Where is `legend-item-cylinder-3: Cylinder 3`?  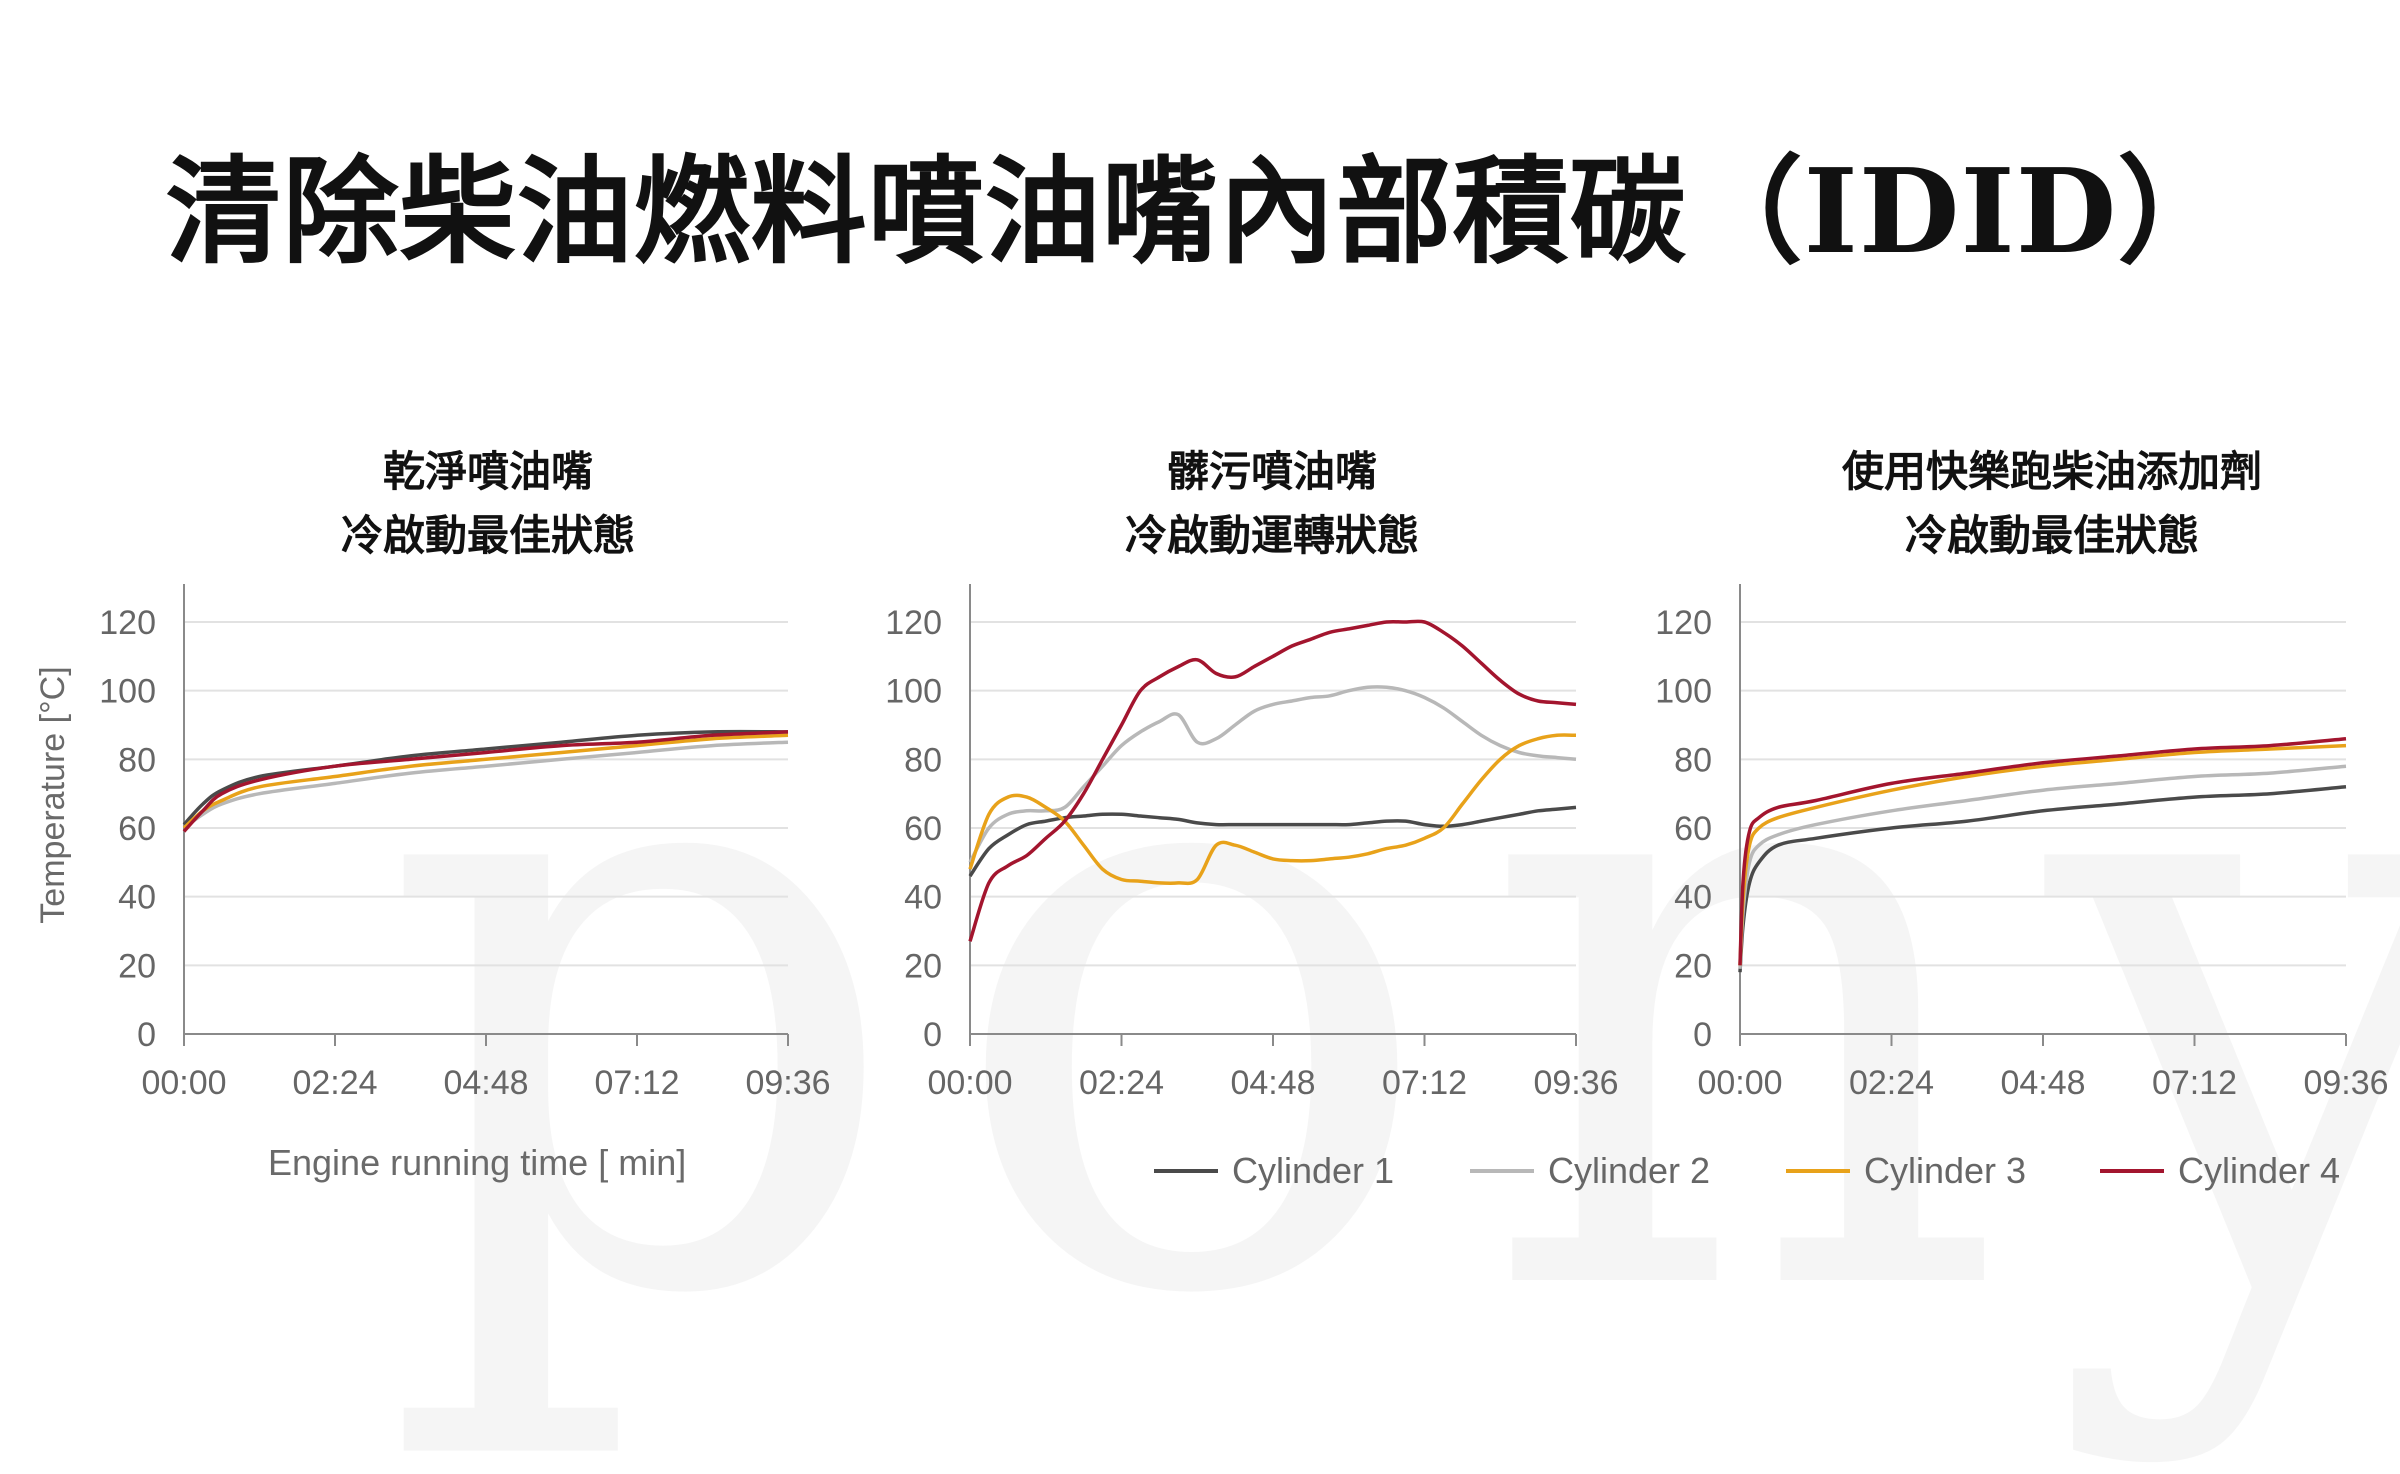 legend-item-cylinder-3: Cylinder 3 is located at coordinates (1906, 1171).